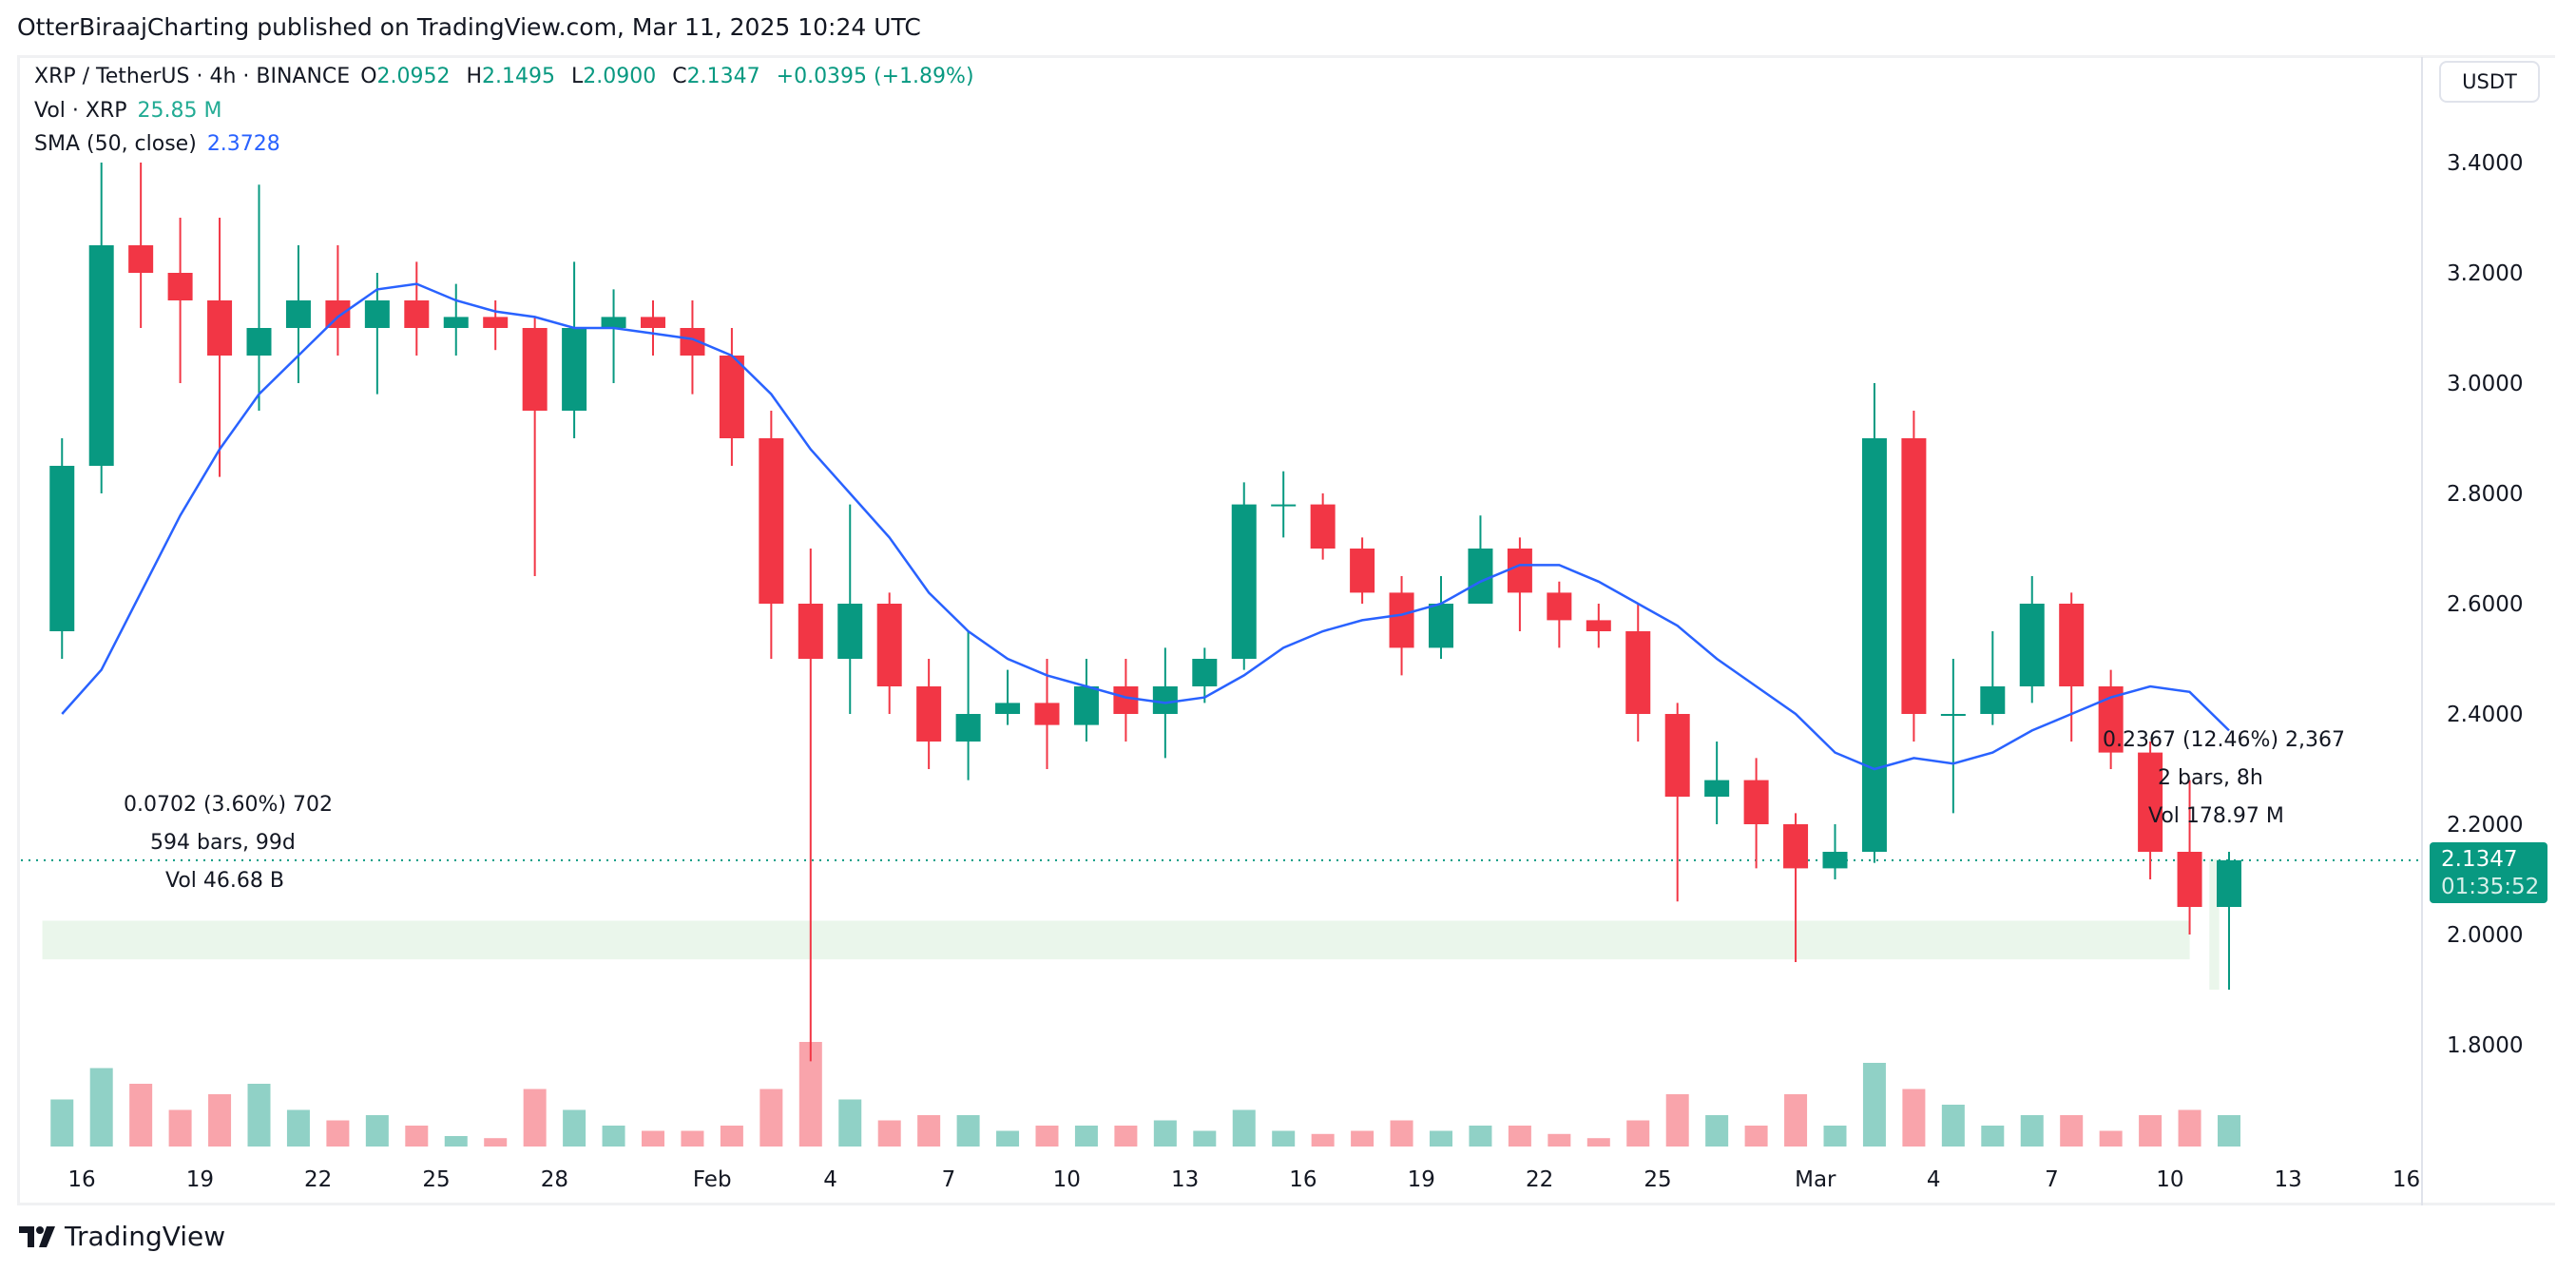 The width and height of the screenshot is (2576, 1272). What do you see at coordinates (146, 1236) in the screenshot?
I see `tradingview-logo-text: TradingView` at bounding box center [146, 1236].